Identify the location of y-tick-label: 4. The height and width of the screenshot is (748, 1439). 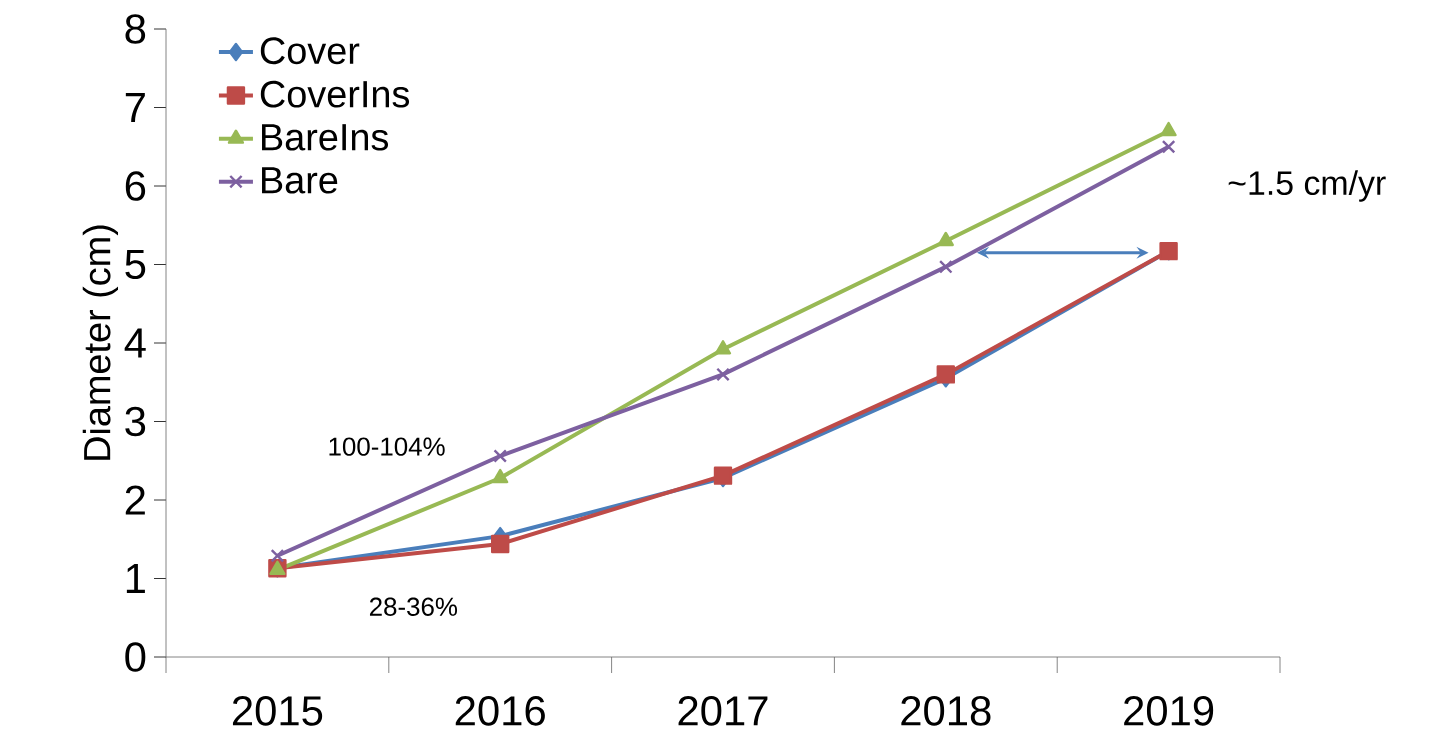
(135, 343).